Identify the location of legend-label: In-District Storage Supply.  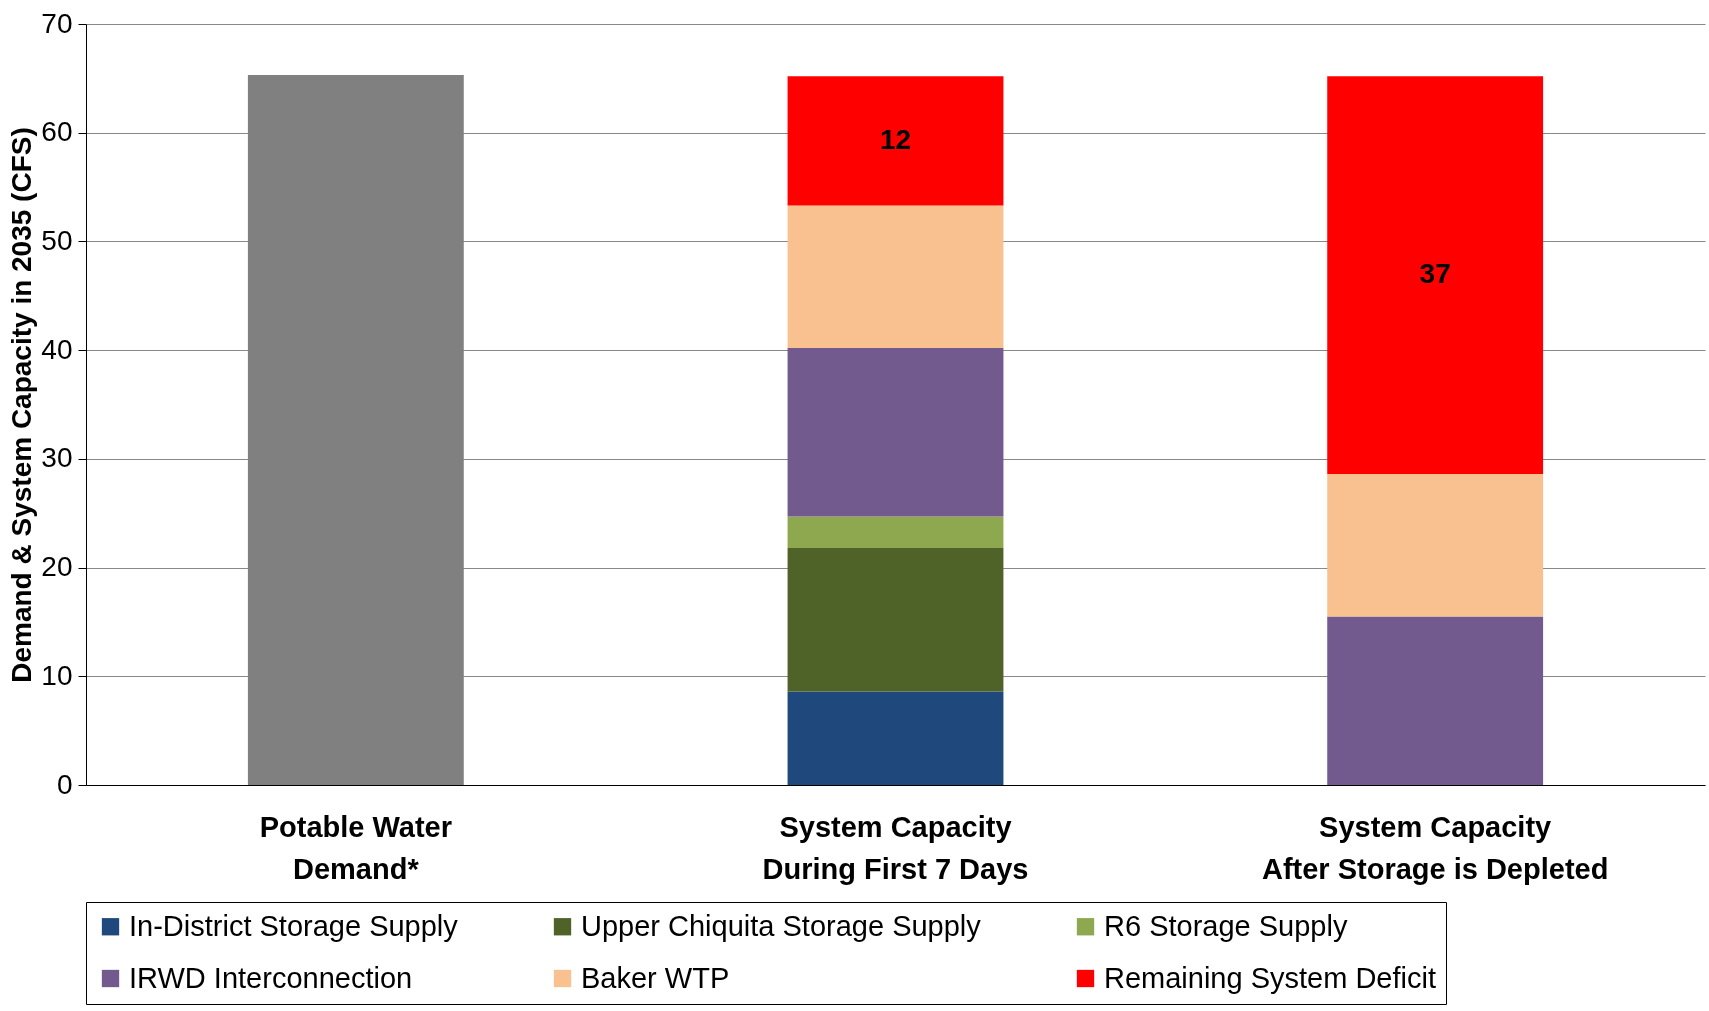
(294, 925).